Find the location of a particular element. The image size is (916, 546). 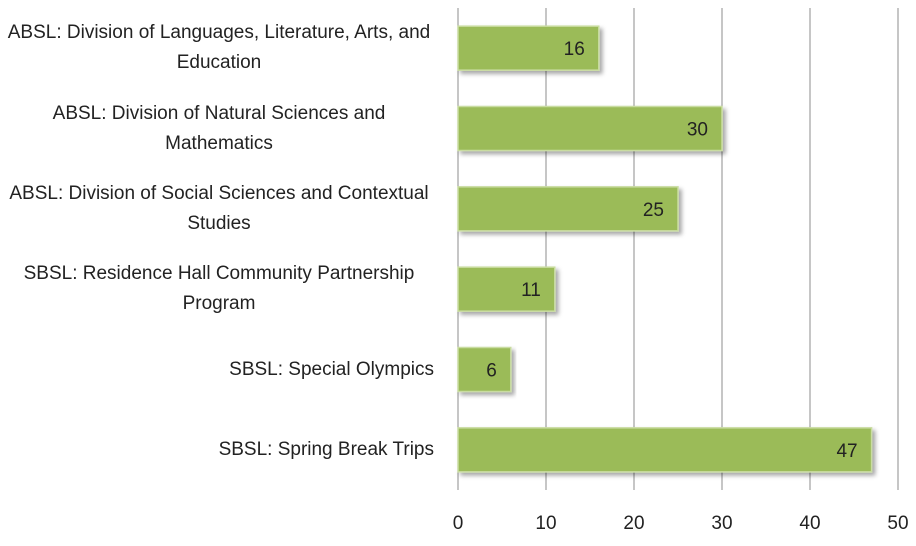

data-label: 16 is located at coordinates (574, 49).